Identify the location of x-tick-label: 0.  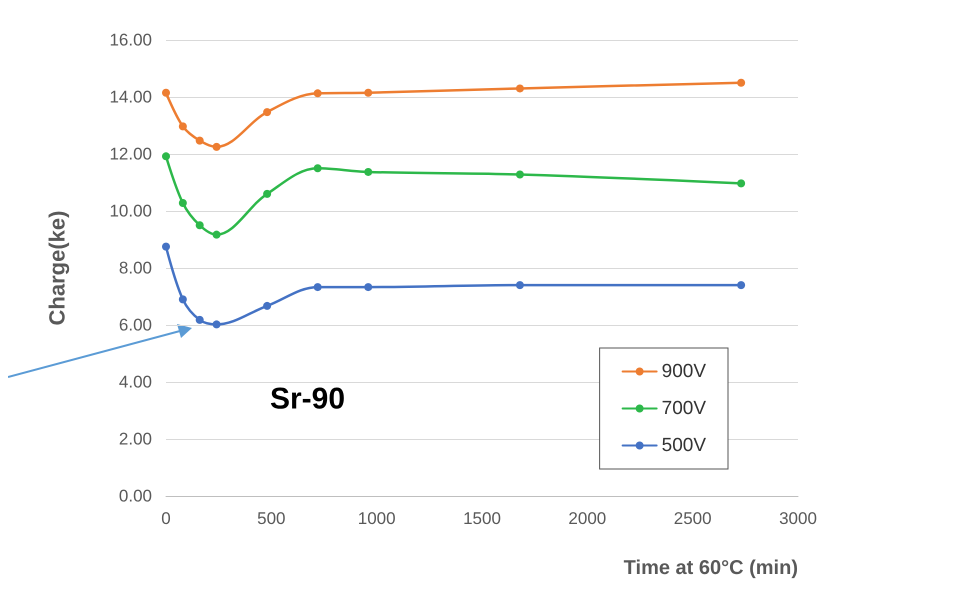
(166, 518).